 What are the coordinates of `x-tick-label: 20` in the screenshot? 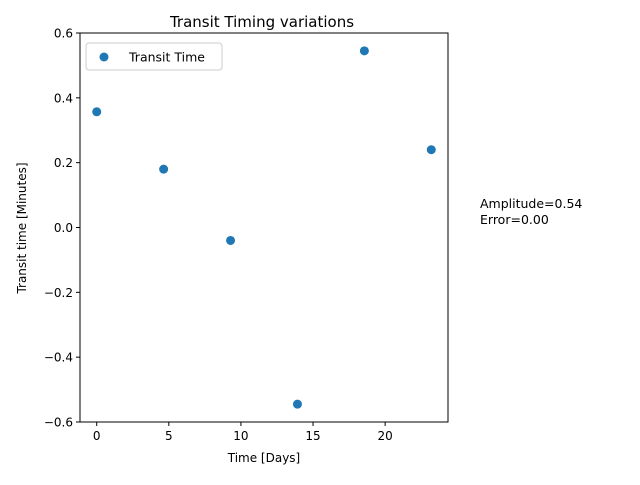 It's located at (384, 436).